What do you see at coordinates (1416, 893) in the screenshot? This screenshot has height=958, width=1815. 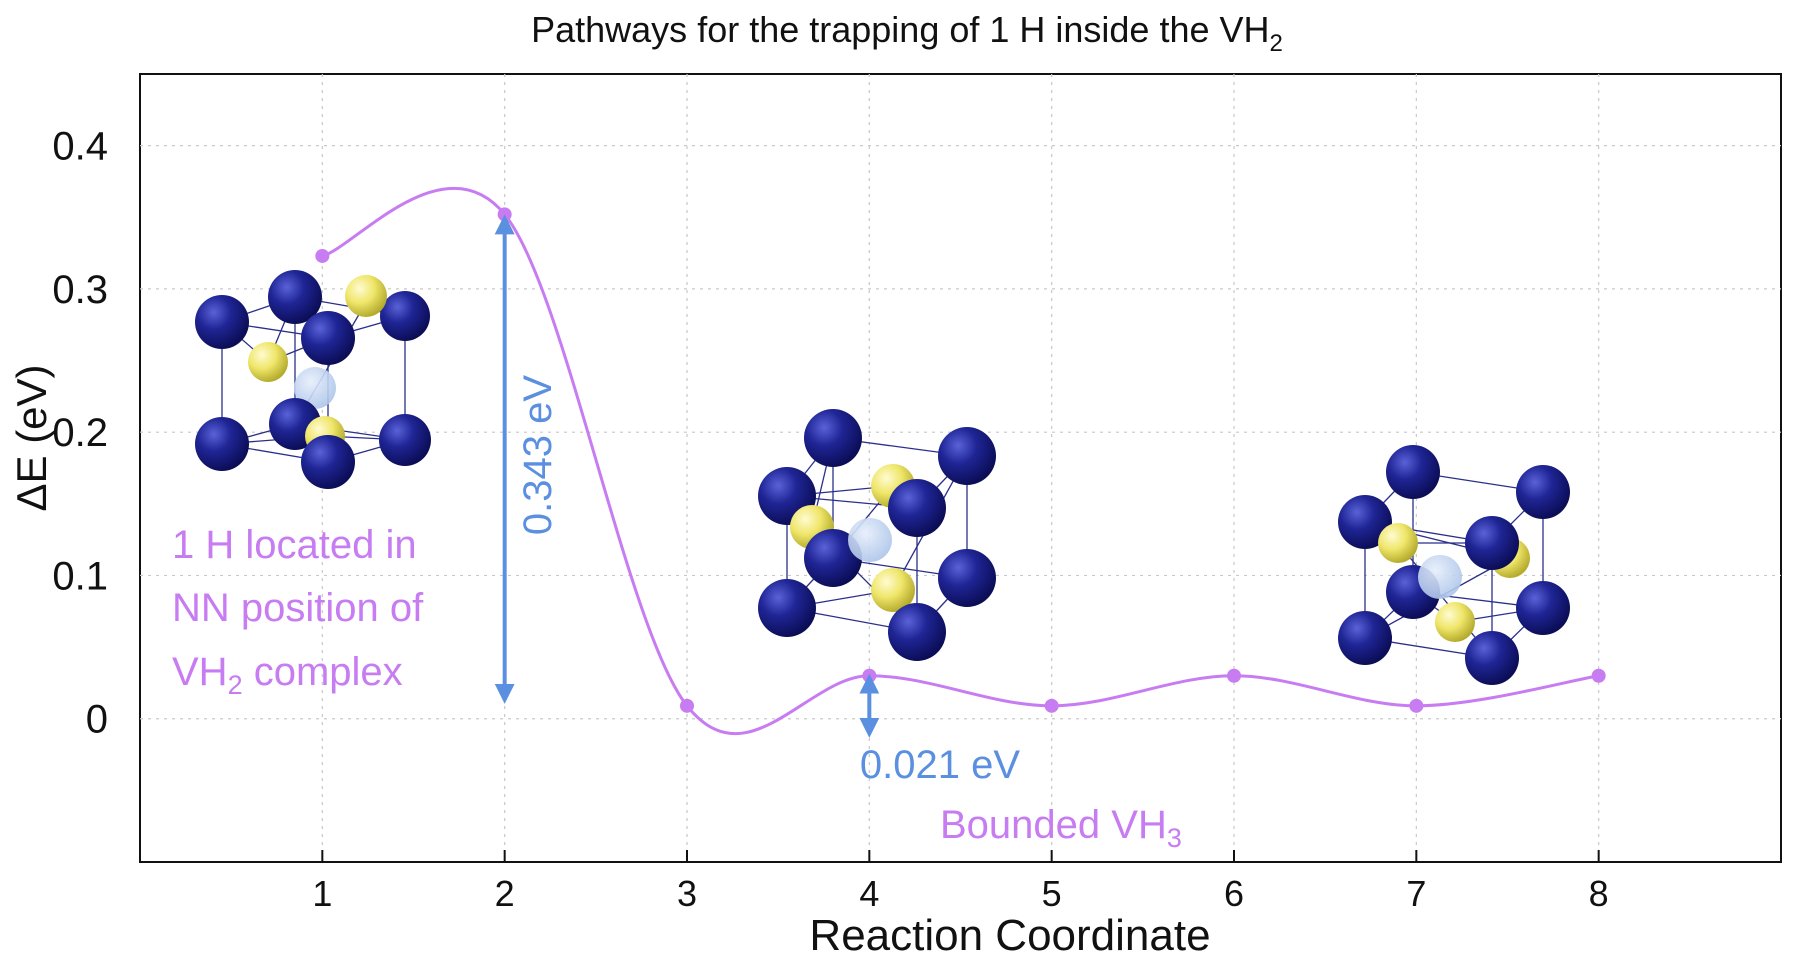 I see `x-tick-label: 7` at bounding box center [1416, 893].